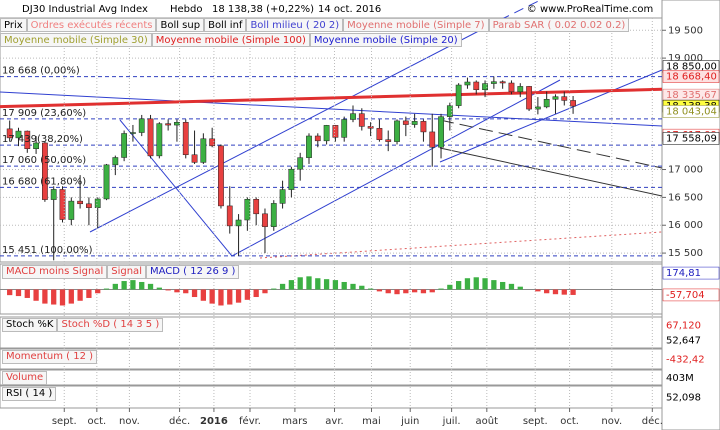  Describe the element at coordinates (230, 40) in the screenshot. I see `legend-entry: Moyenne mobile (Simple 100)` at that location.